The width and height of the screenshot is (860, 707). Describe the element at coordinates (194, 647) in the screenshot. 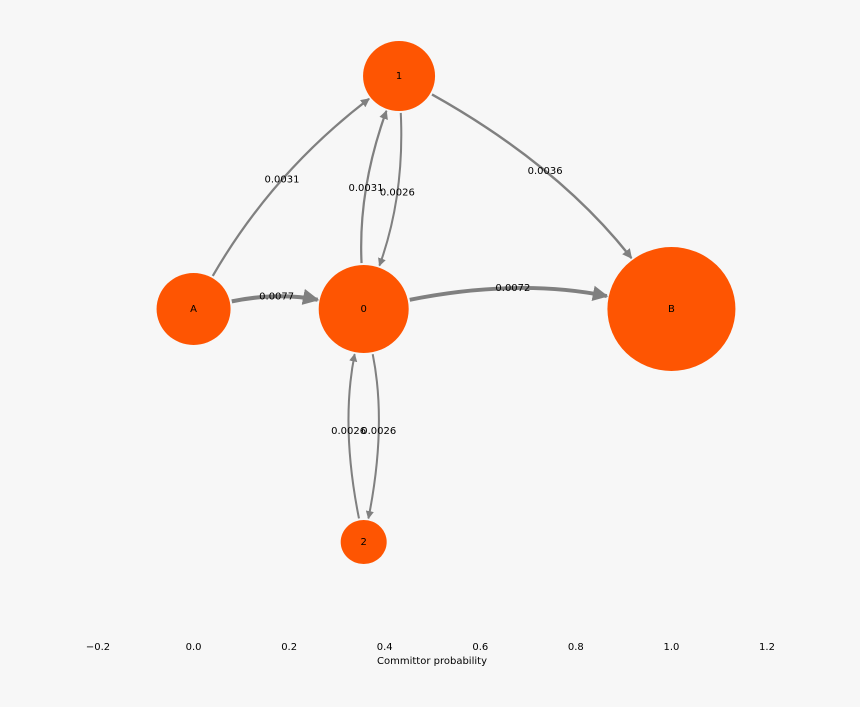

I see `x-tick-label: 0.0` at that location.